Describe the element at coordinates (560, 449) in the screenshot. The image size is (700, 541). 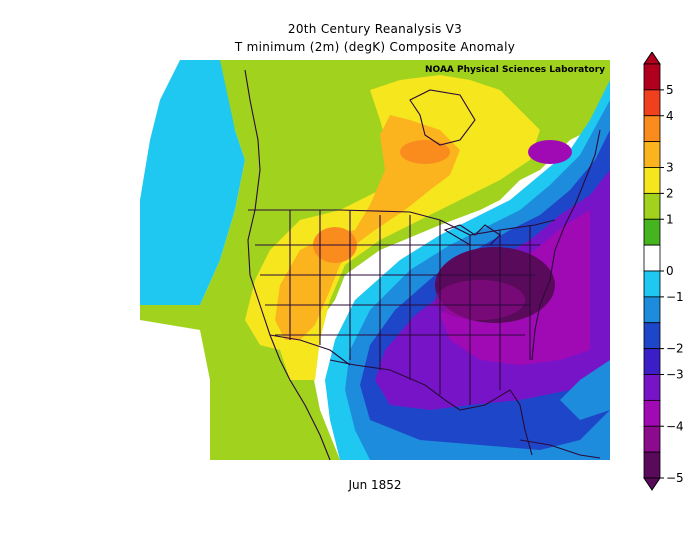
I see `cuba` at that location.